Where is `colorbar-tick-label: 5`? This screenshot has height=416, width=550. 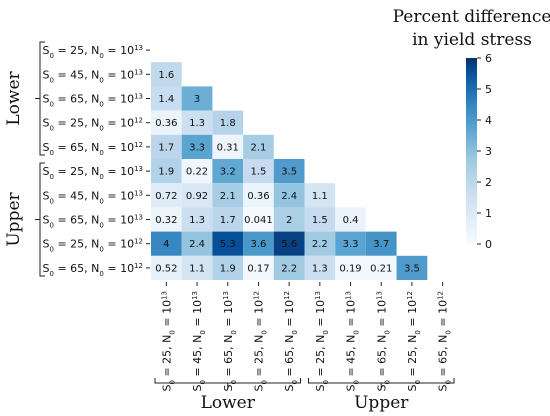 colorbar-tick-label: 5 is located at coordinates (488, 89).